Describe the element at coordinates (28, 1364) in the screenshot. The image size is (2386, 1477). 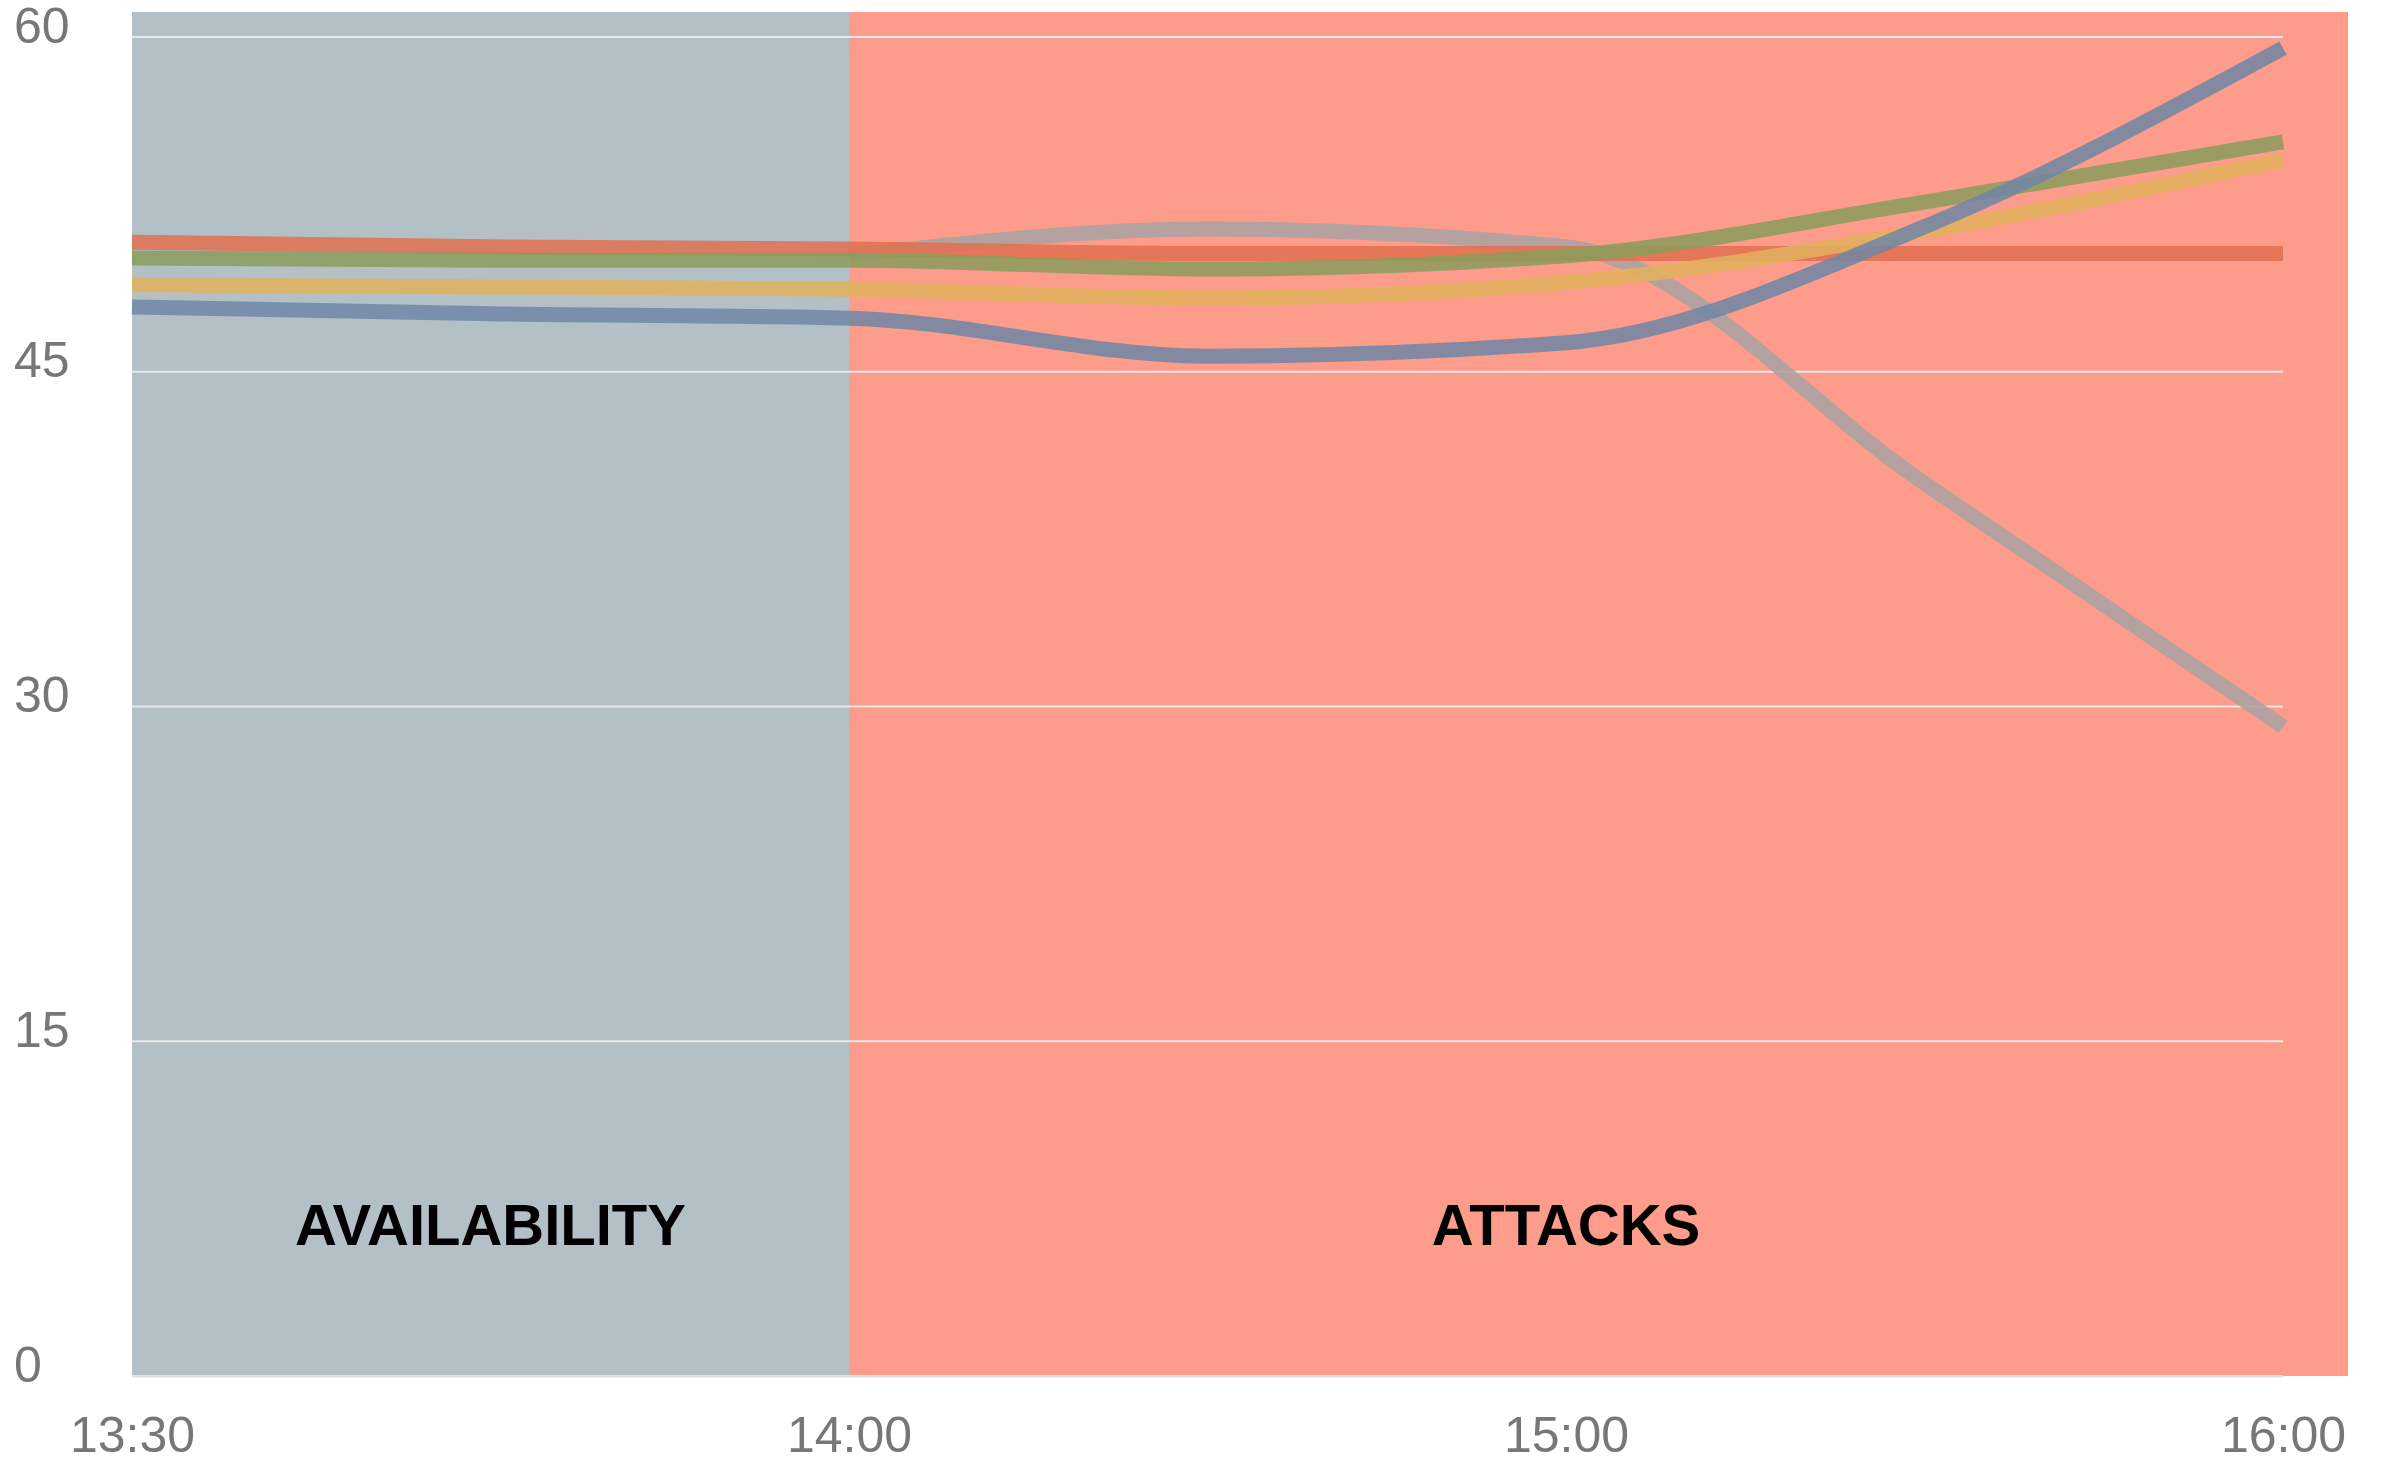
I see `y-tick-label: 0` at that location.